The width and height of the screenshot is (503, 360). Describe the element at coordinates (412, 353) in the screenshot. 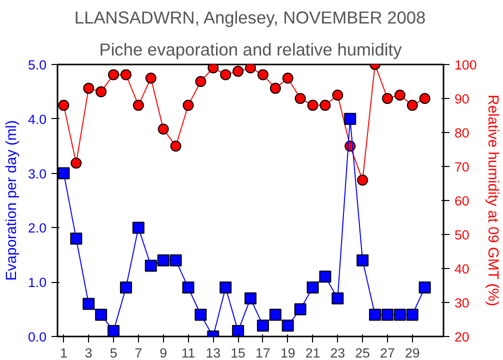

I see `x-tick-label: 29` at that location.